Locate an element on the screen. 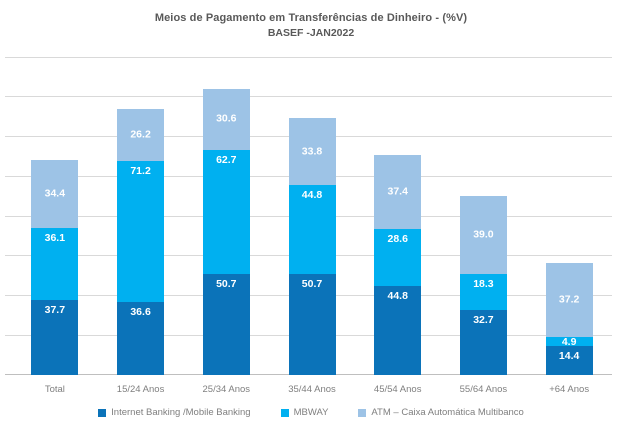 This screenshot has height=431, width=622. value-label: 26.2 is located at coordinates (140, 134).